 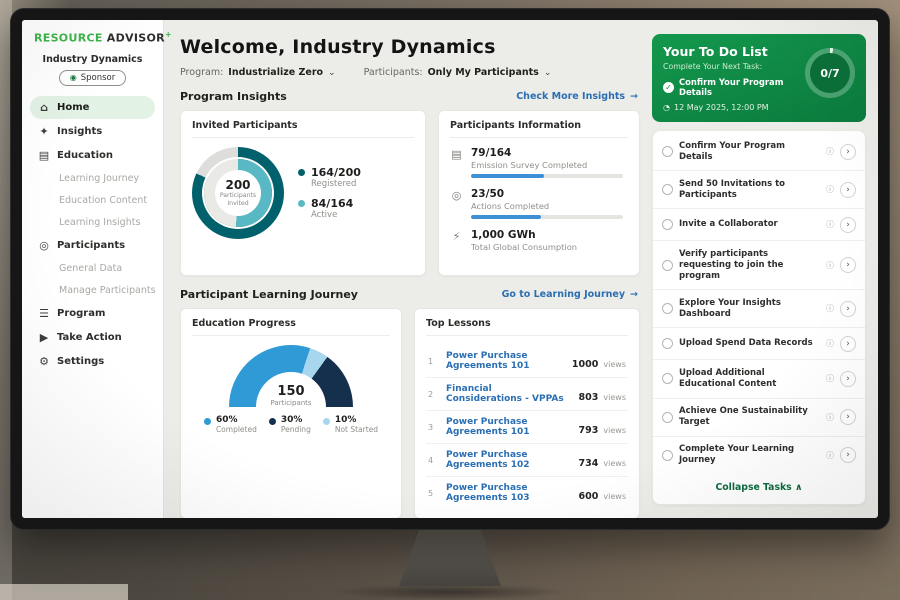 What do you see at coordinates (759, 455) in the screenshot?
I see `task-row: Complete Your Learning Journey ⓘ ›` at bounding box center [759, 455].